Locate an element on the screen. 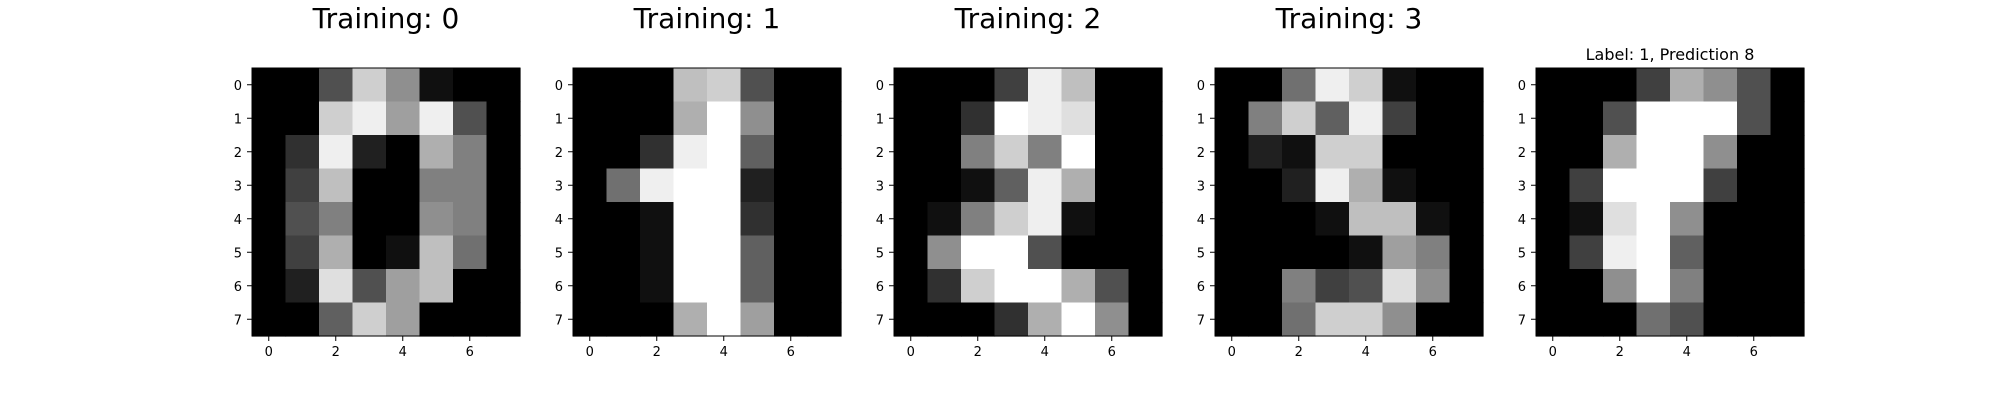  y-tick-label: 4 is located at coordinates (559, 220).